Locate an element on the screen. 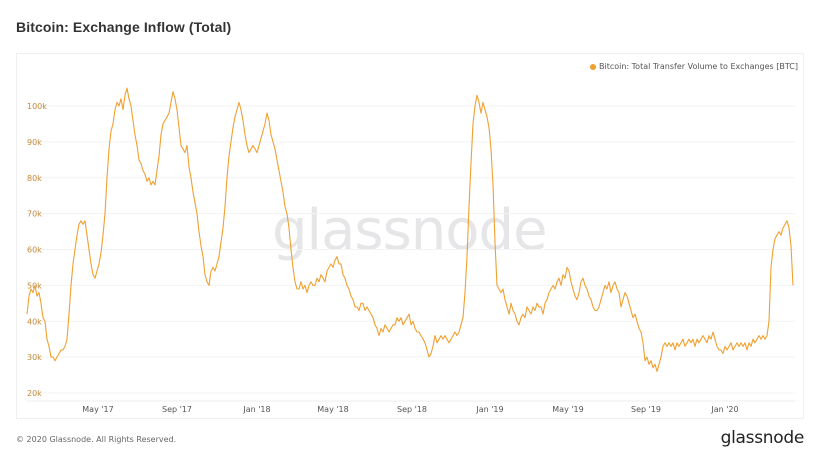 The image size is (820, 459). glassnode-logo: glassnode is located at coordinates (762, 438).